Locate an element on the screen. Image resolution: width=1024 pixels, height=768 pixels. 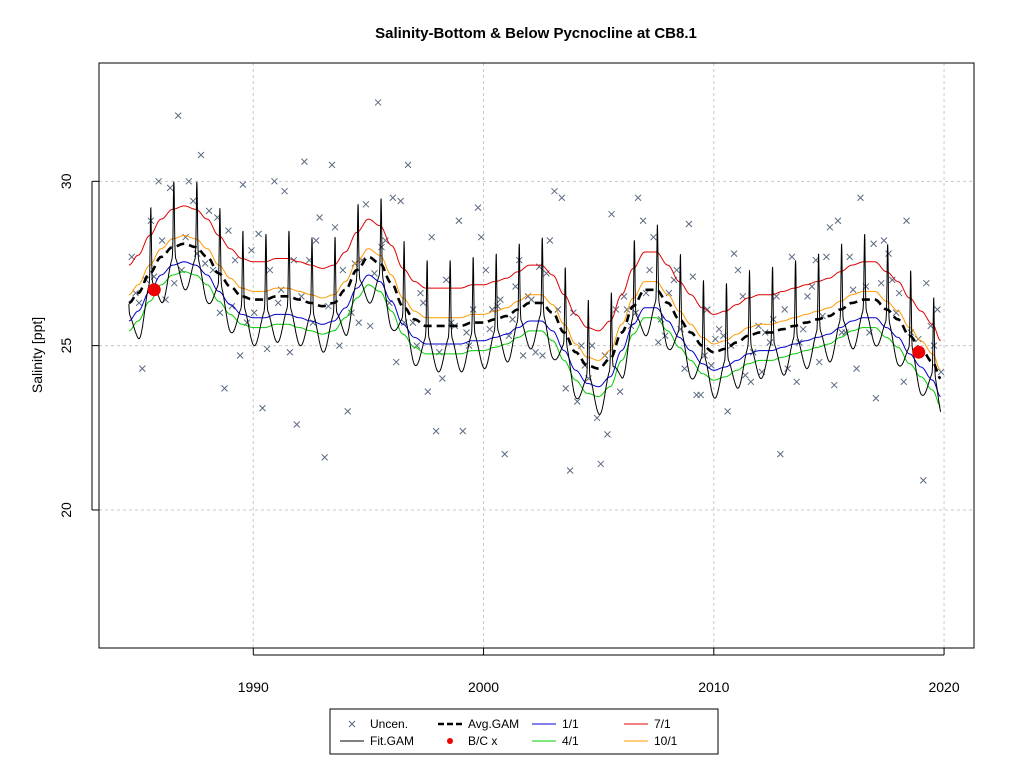
season-line-apr is located at coordinates (534, 339).